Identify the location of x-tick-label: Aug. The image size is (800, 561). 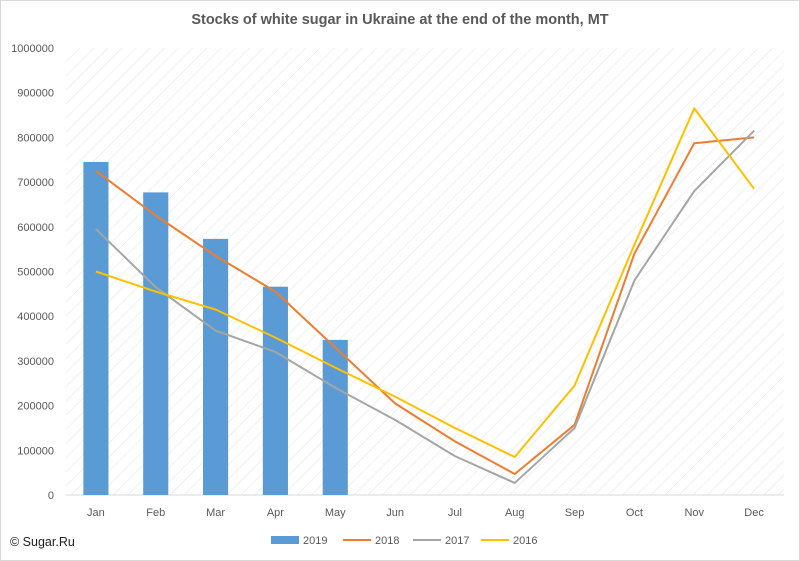
(515, 513).